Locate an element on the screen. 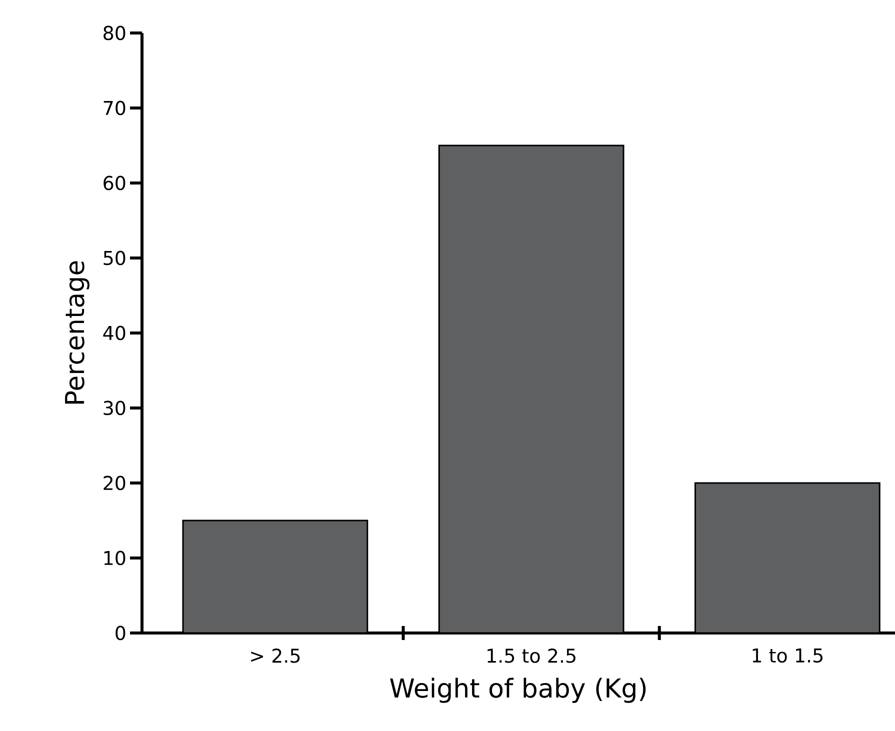 Image resolution: width=895 pixels, height=731 pixels. x-tick-label: 1 to 1.5 is located at coordinates (787, 655).